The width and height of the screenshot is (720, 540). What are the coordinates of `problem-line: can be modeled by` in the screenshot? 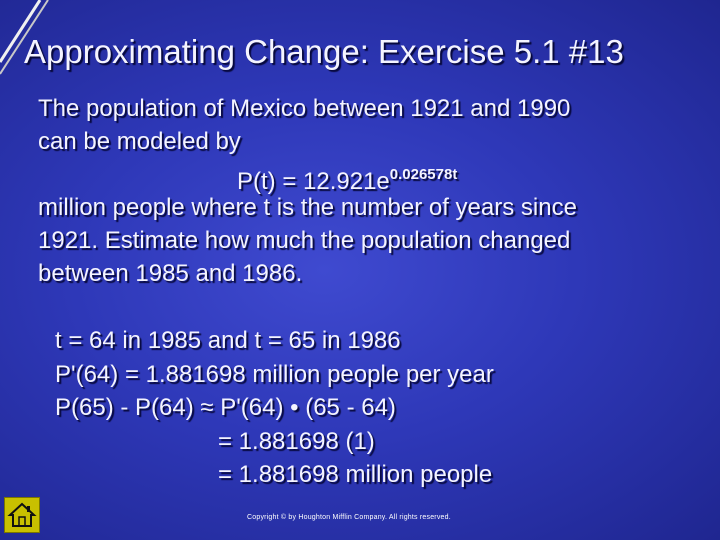 It's located at (139, 141).